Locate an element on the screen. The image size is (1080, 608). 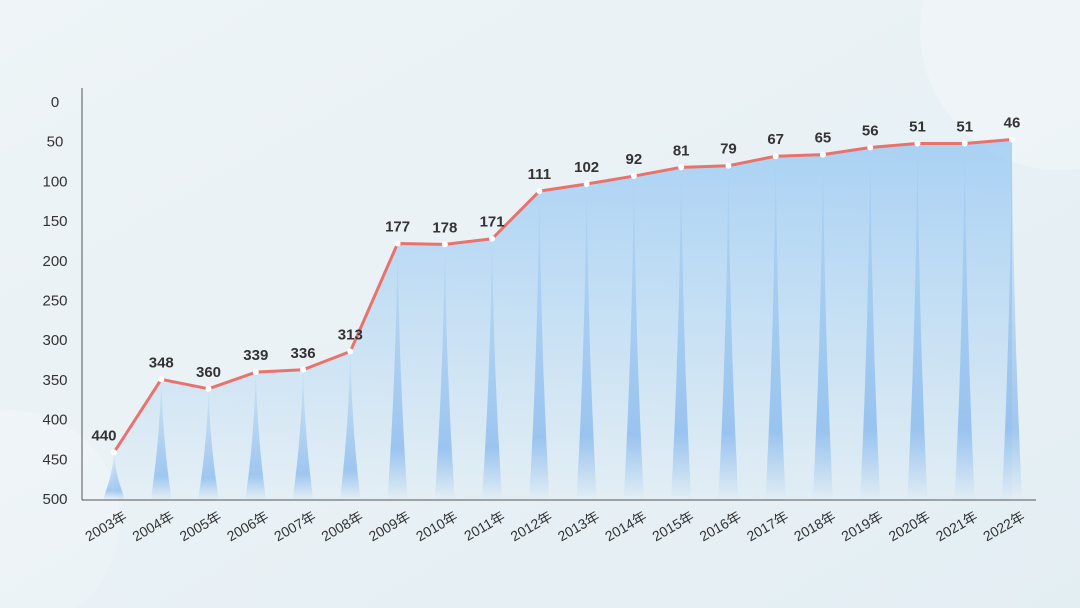
y-tick-label: 50 is located at coordinates (55, 142).